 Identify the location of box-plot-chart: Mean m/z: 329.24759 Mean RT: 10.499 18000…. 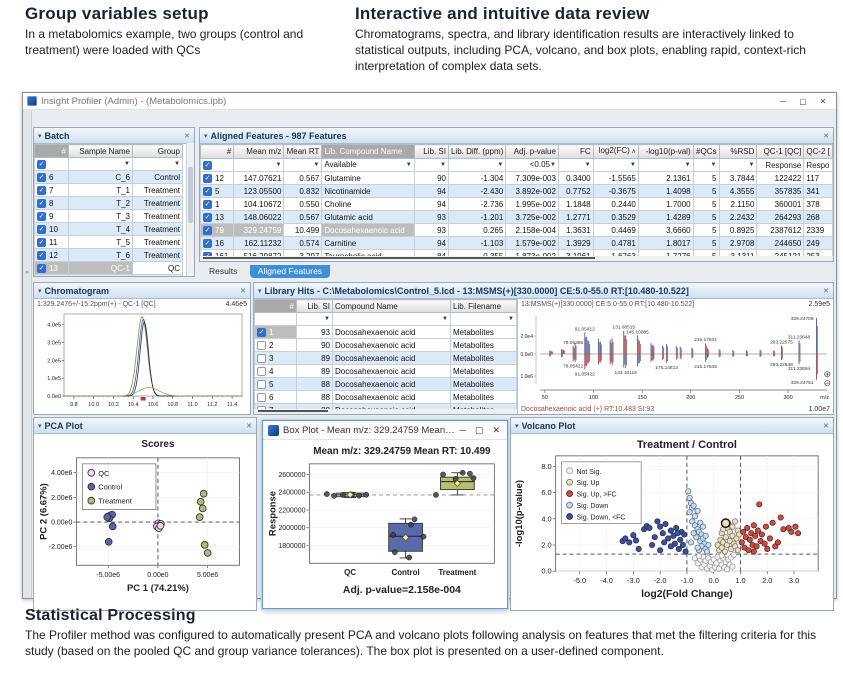
(384, 524).